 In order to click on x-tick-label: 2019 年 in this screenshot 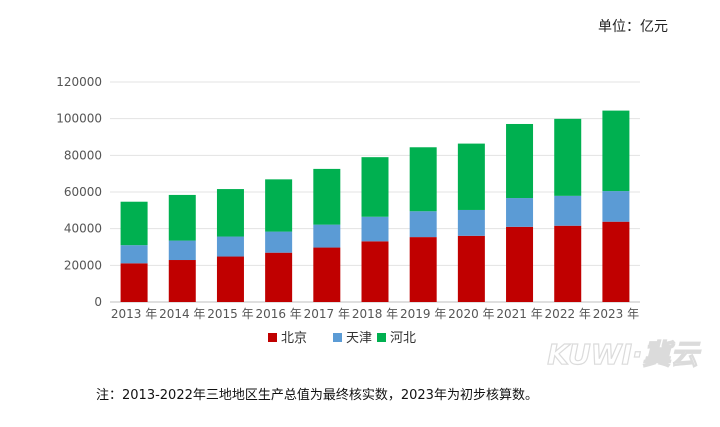, I will do `click(423, 314)`.